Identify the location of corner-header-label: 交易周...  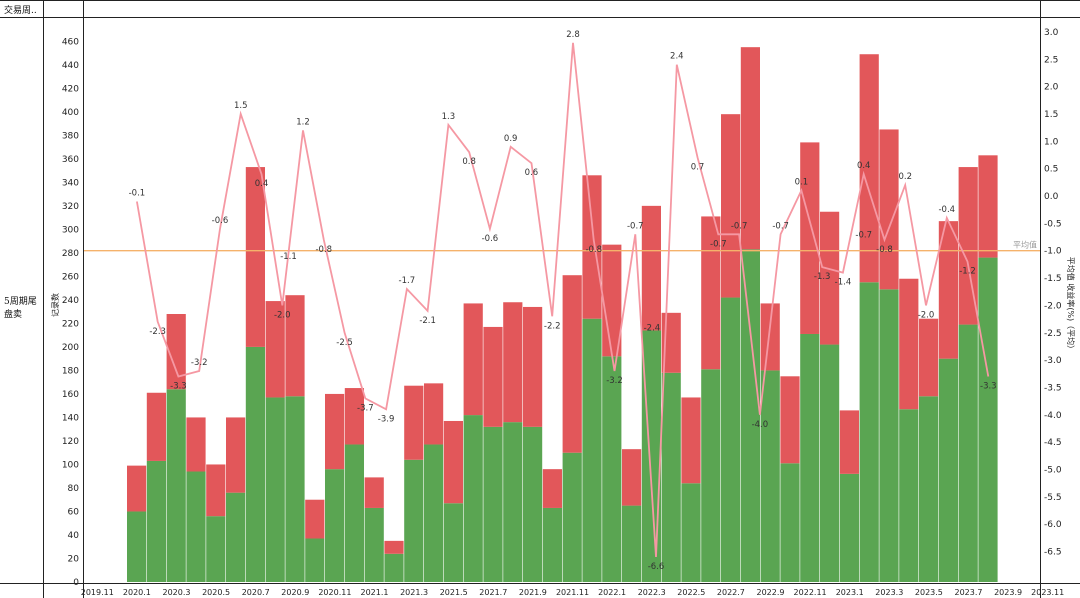
(20, 11).